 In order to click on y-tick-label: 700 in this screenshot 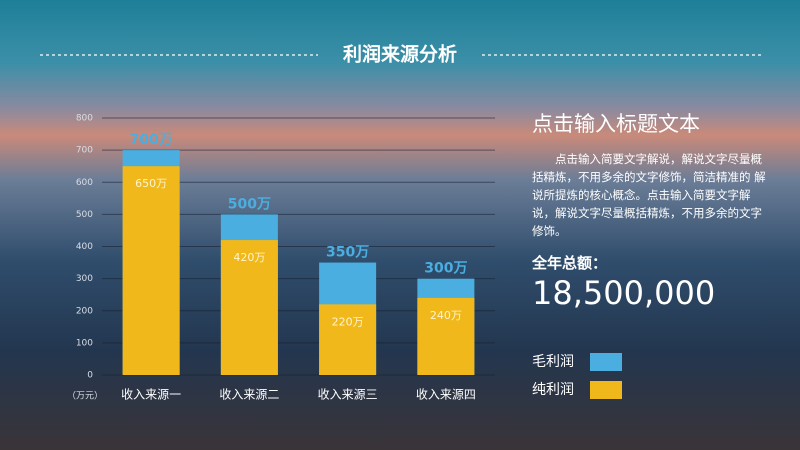, I will do `click(84, 151)`.